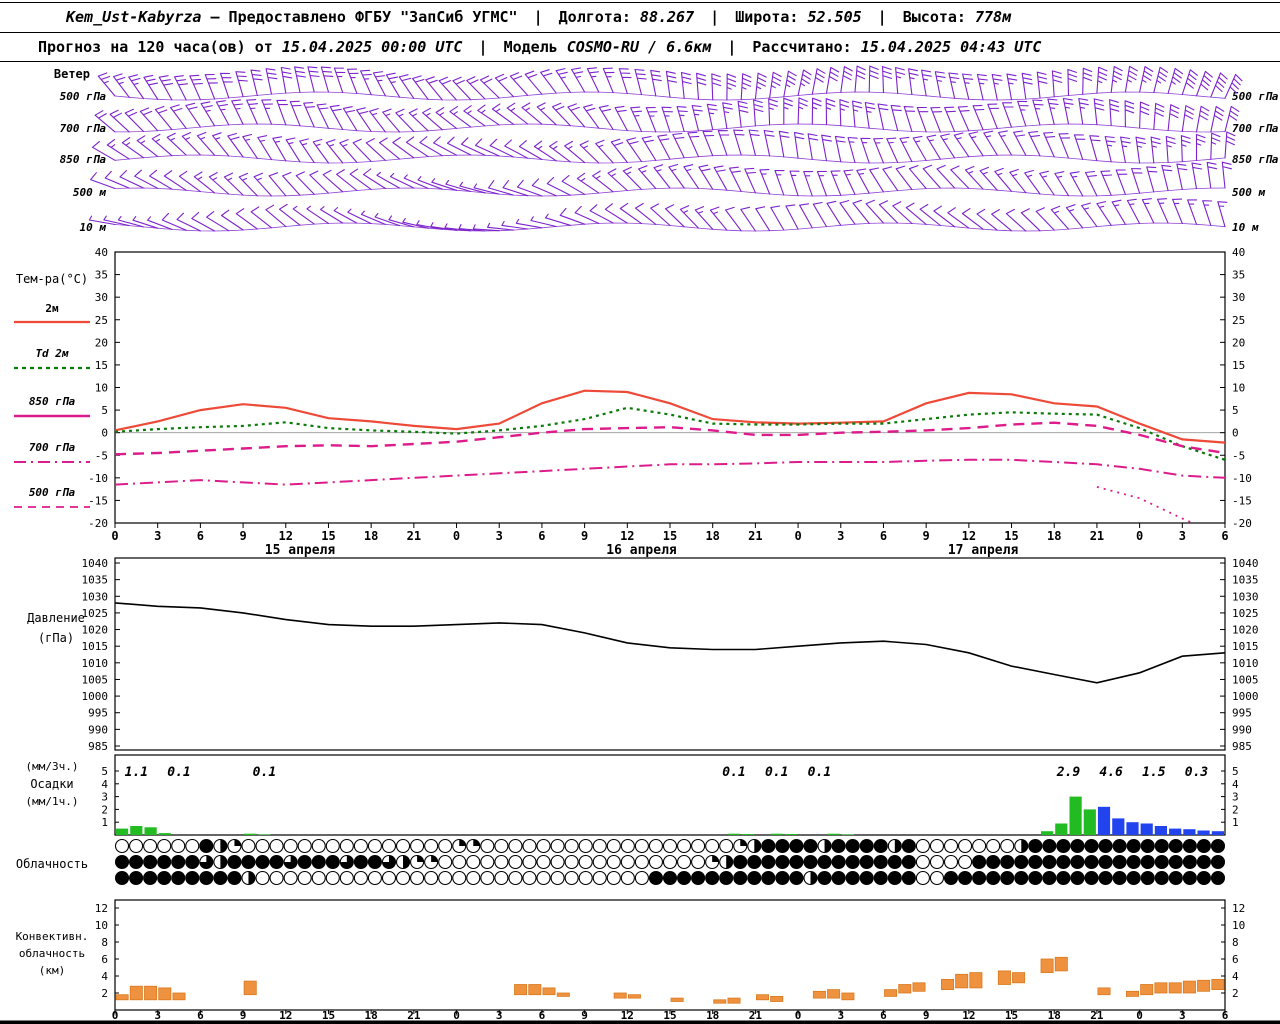 This screenshot has height=1024, width=1280. What do you see at coordinates (101, 297) in the screenshot?
I see `svg-text: 30` at bounding box center [101, 297].